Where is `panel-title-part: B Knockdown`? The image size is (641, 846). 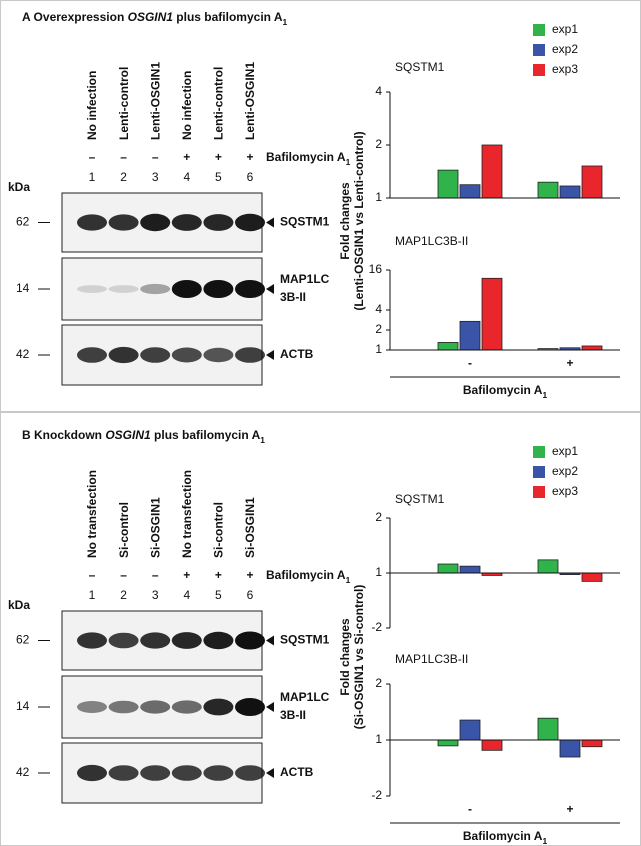 panel-title-part: B Knockdown is located at coordinates (63, 435).